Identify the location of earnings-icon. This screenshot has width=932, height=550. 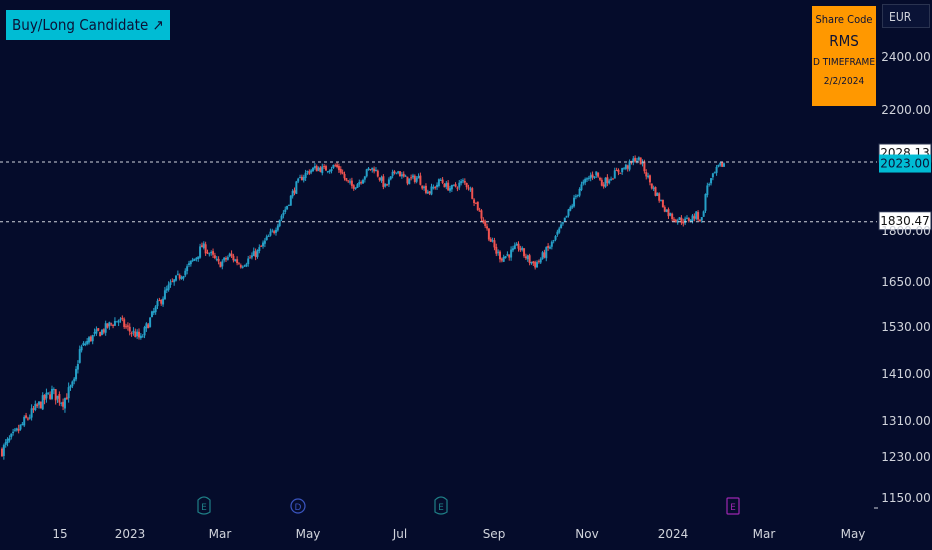
(204, 505).